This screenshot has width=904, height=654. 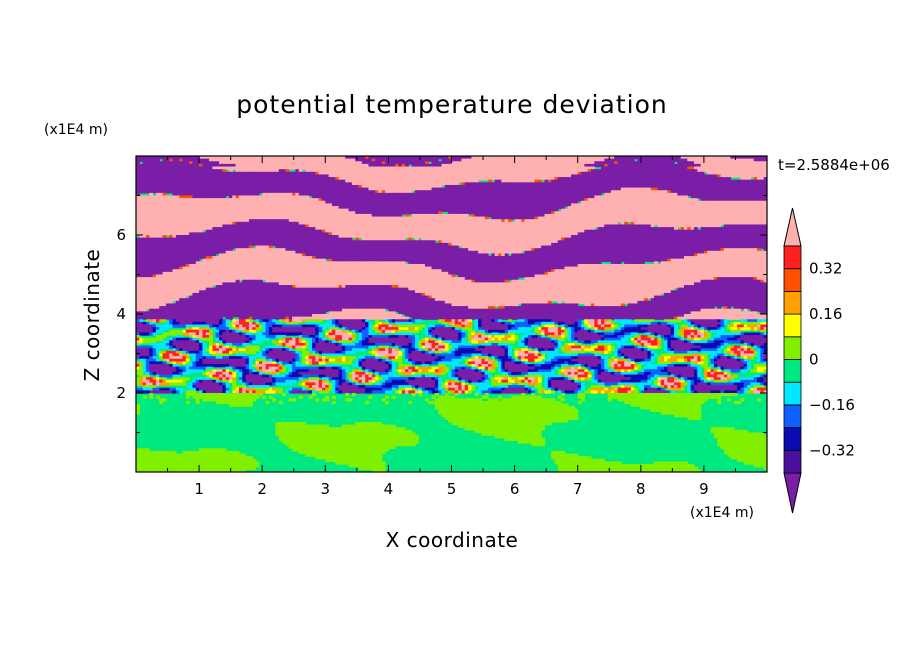 What do you see at coordinates (825, 314) in the screenshot?
I see `colorbar-tick-label: 0.16` at bounding box center [825, 314].